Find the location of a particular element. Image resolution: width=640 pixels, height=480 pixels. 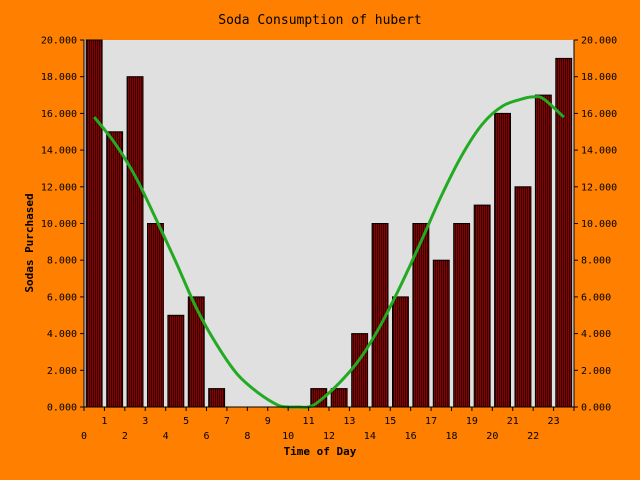

y-tick-label-right: 10.000 is located at coordinates (599, 224).